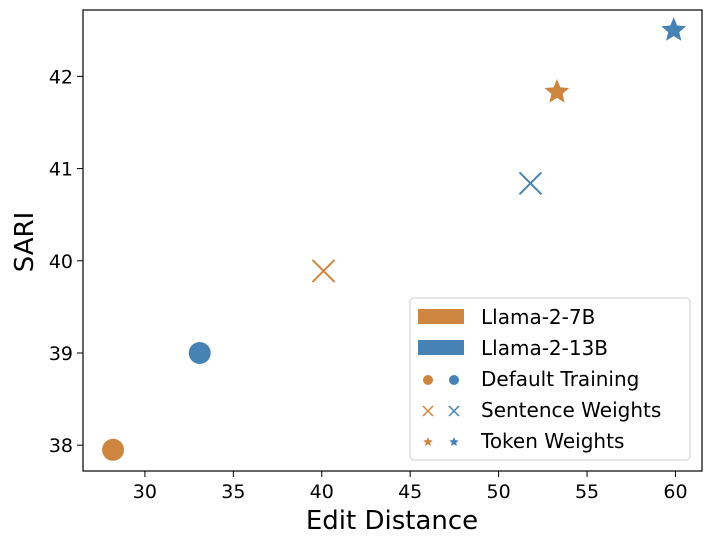 This screenshot has width=711, height=545. What do you see at coordinates (675, 492) in the screenshot?
I see `x-tick-label: 60` at bounding box center [675, 492].